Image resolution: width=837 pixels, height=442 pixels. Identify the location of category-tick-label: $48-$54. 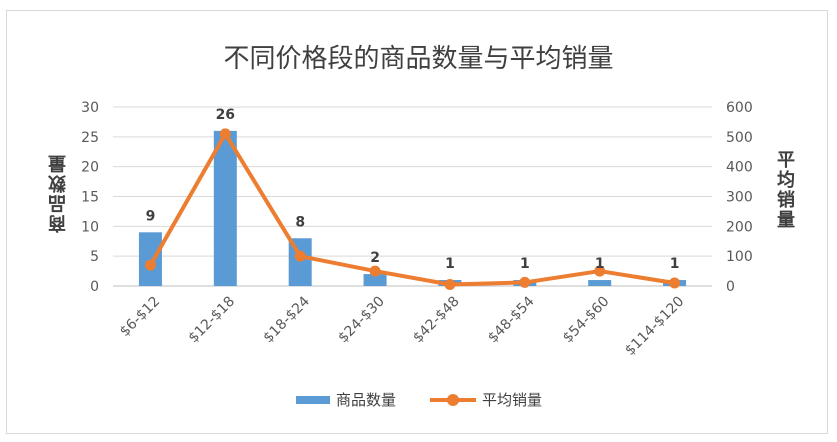
(511, 319).